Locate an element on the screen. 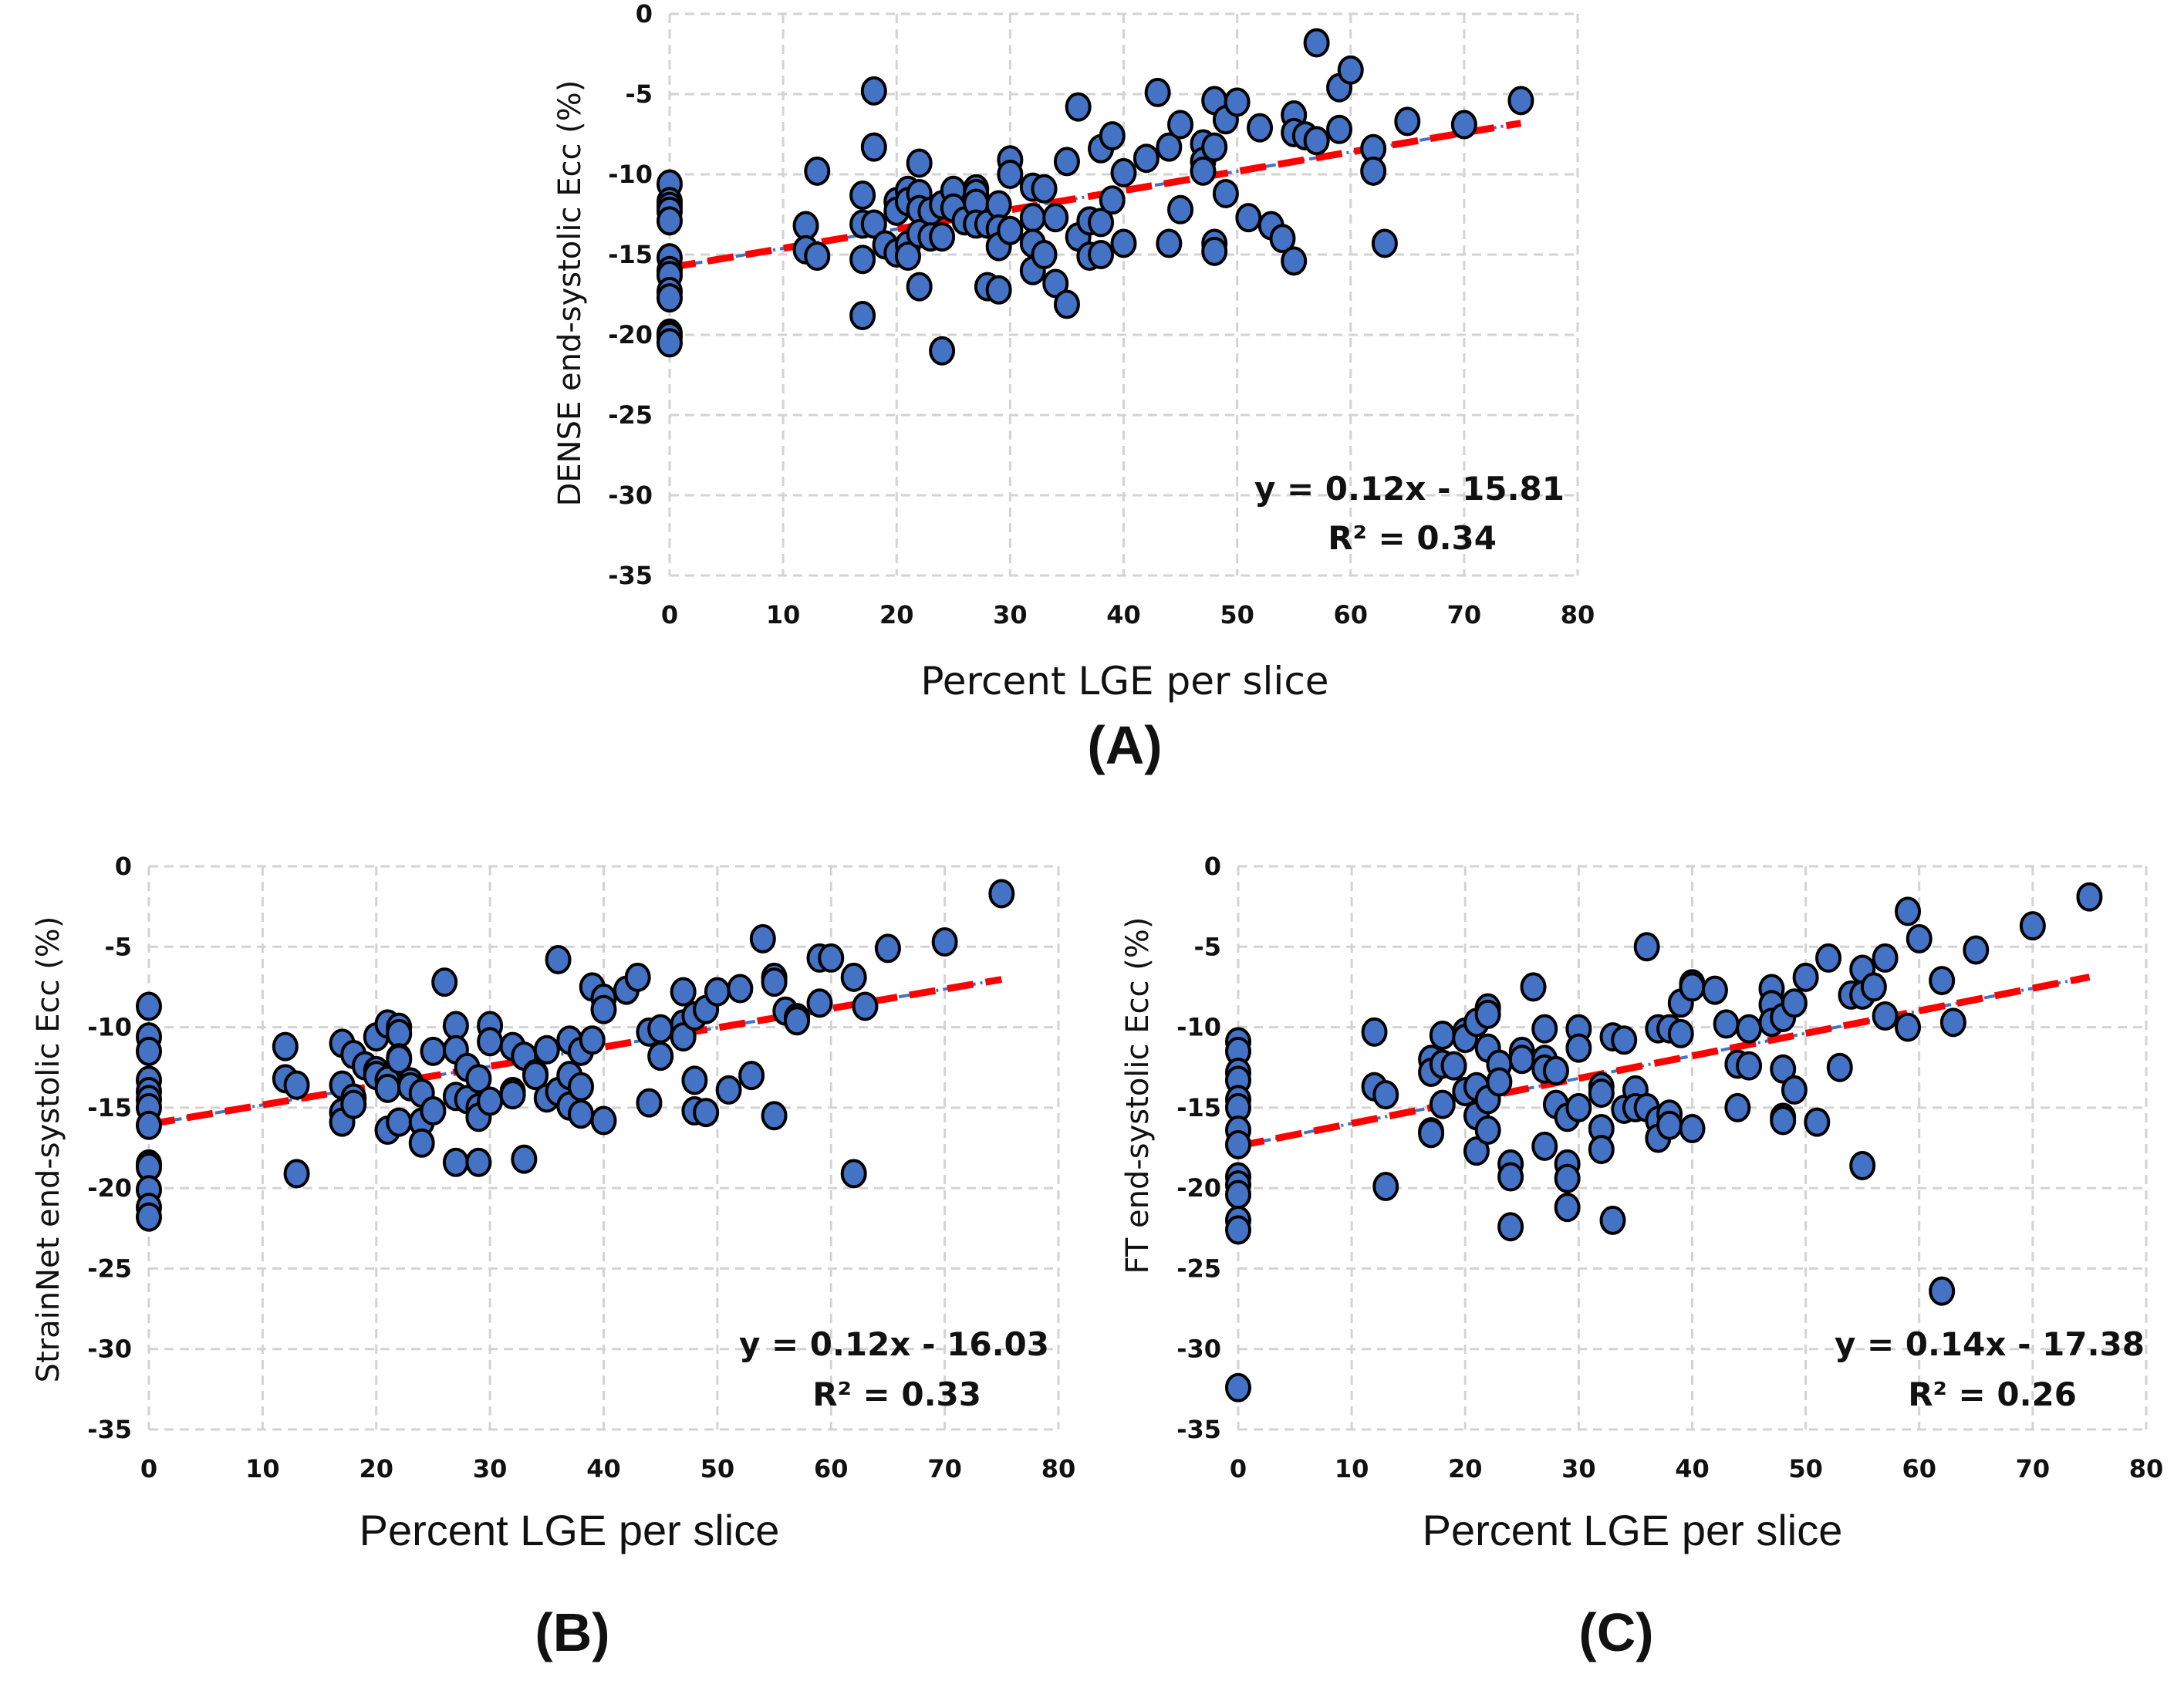 The image size is (2184, 1701). x-tick-label: 70 is located at coordinates (945, 1468).